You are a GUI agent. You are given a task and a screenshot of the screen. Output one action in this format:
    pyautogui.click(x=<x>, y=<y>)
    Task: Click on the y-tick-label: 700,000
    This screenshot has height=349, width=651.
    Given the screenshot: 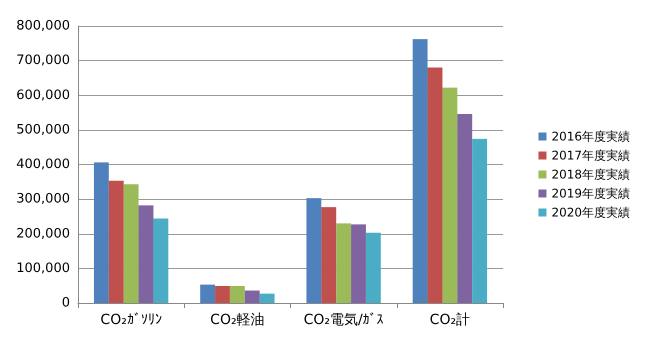 What is the action you would take?
    pyautogui.click(x=43, y=60)
    